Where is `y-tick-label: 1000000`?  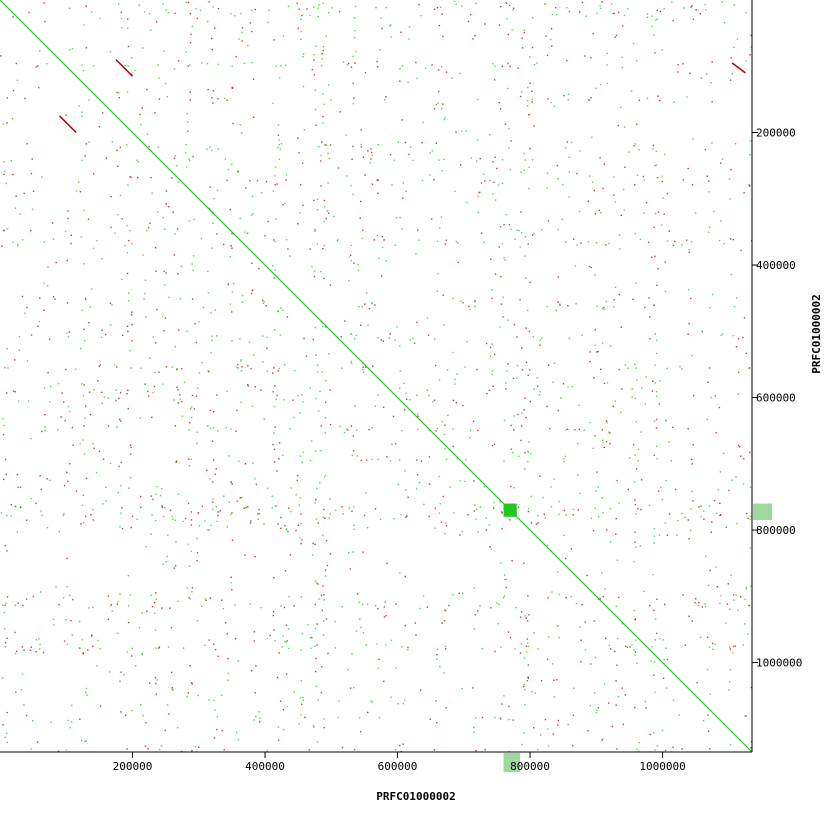
y-tick-label: 1000000 is located at coordinates (779, 663).